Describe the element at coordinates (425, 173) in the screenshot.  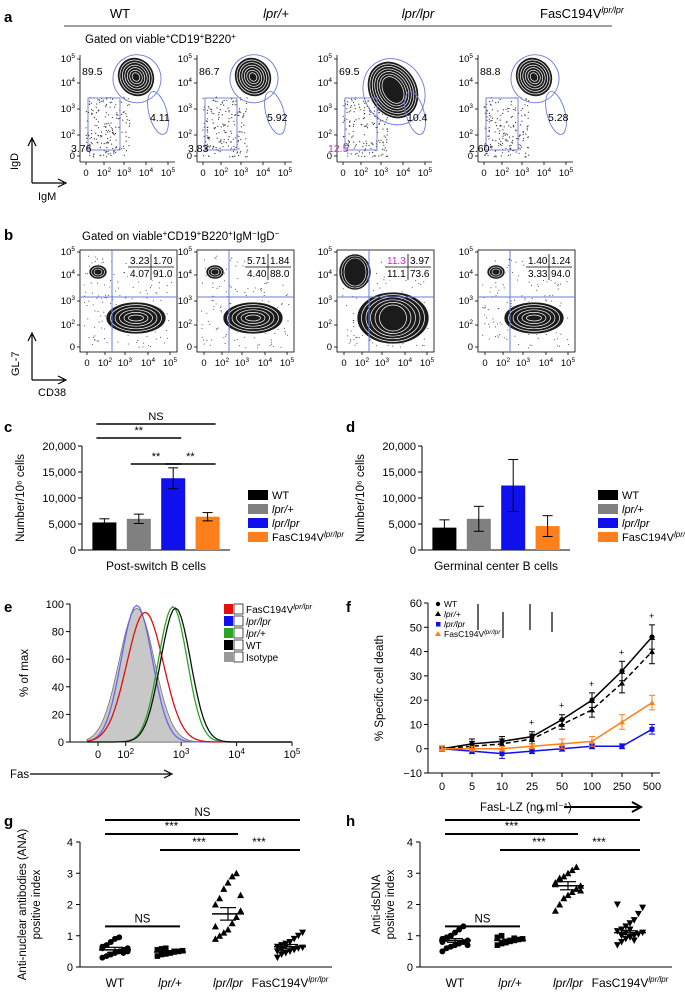
I see `x-tick-label: 105` at that location.